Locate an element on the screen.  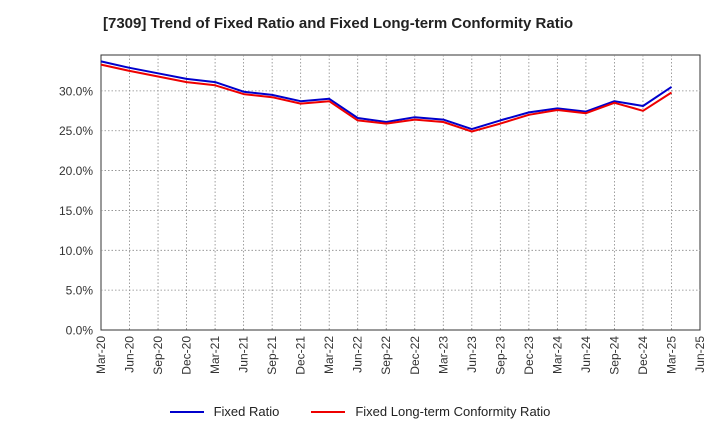
series-line-fixed-long-term-conformity-ratio is located at coordinates (386, 98).